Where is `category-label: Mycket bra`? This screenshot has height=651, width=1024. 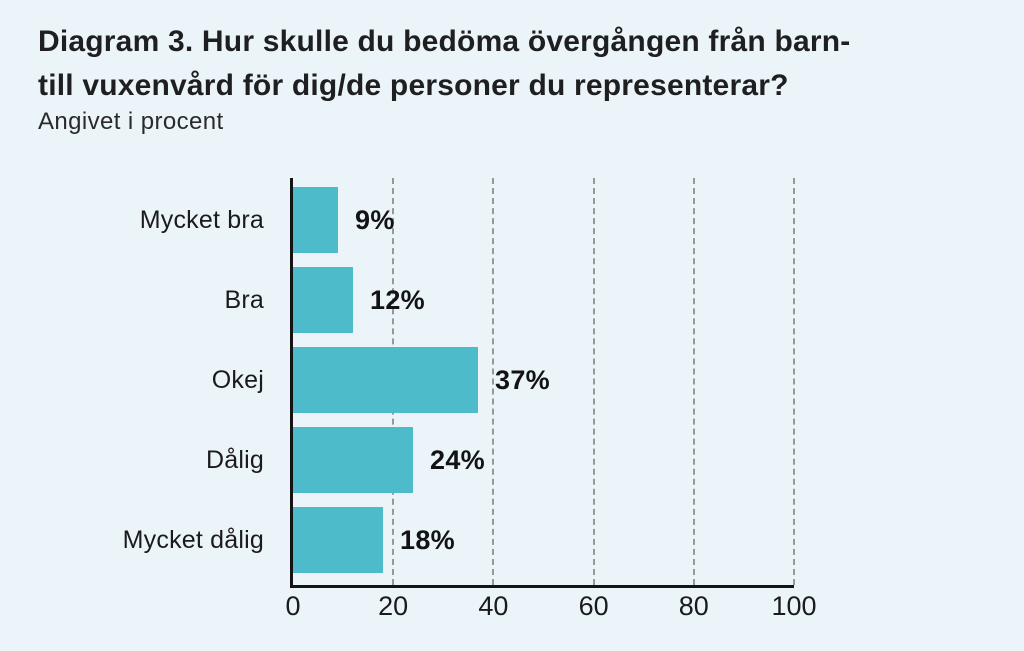 category-label: Mycket bra is located at coordinates (201, 219).